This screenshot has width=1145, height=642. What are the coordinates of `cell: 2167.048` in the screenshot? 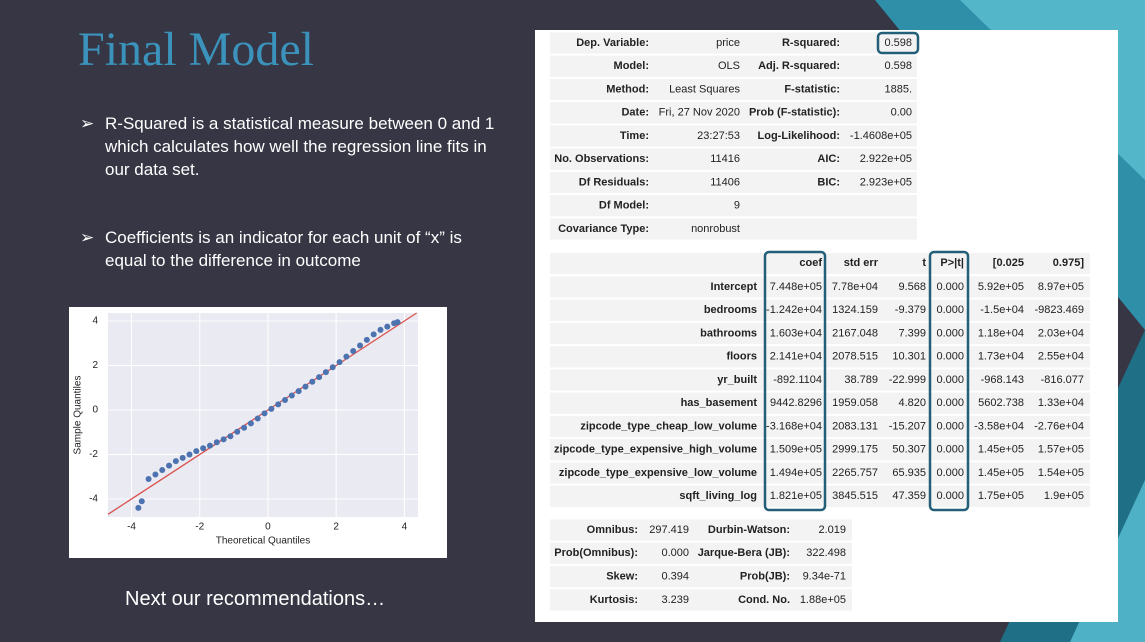 It's located at (855, 333).